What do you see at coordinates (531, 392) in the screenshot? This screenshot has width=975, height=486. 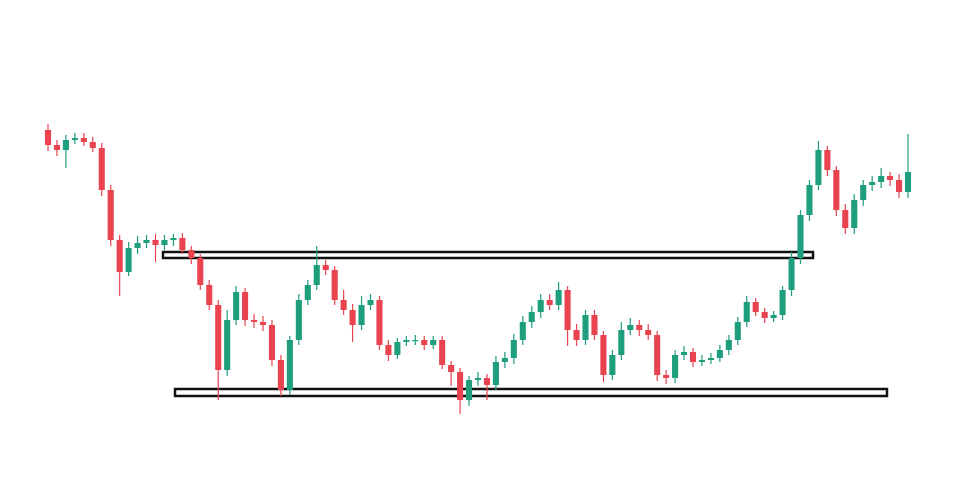 I see `support-zone` at bounding box center [531, 392].